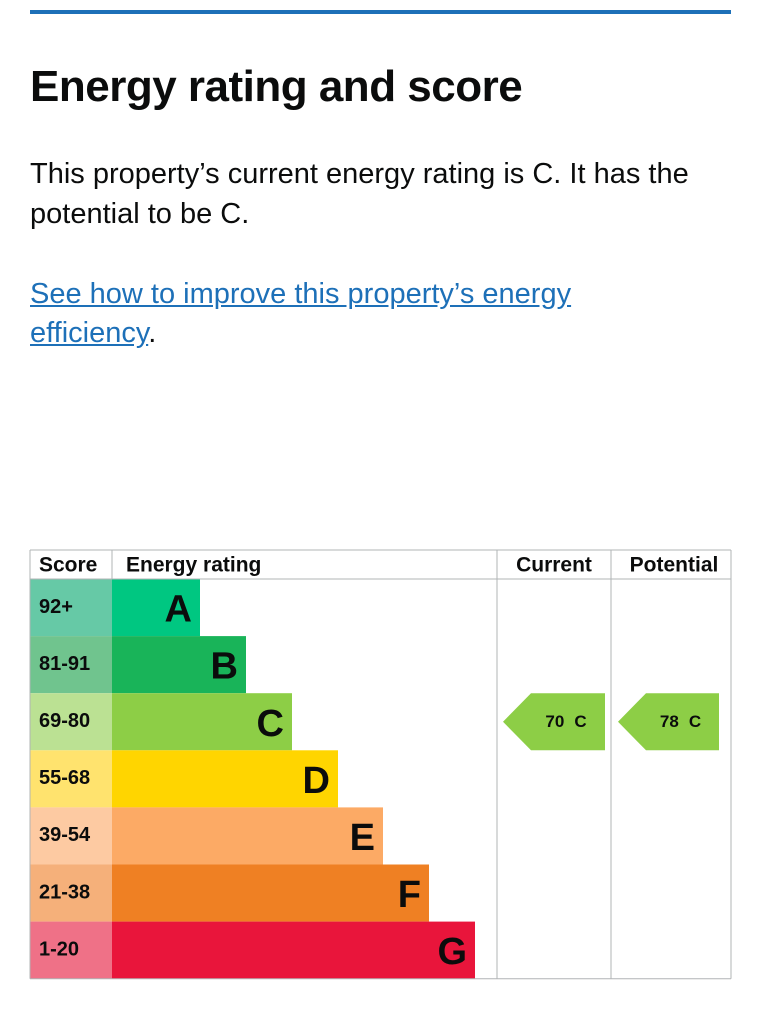 The width and height of the screenshot is (761, 1024). What do you see at coordinates (193, 565) in the screenshot?
I see `column-header: Energy rating` at bounding box center [193, 565].